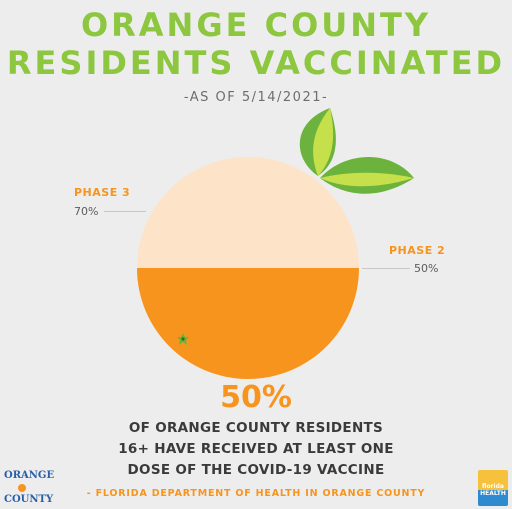 Image resolution: width=512 pixels, height=509 pixels. Describe the element at coordinates (426, 268) in the screenshot. I see `phase2-value: 50%` at that location.